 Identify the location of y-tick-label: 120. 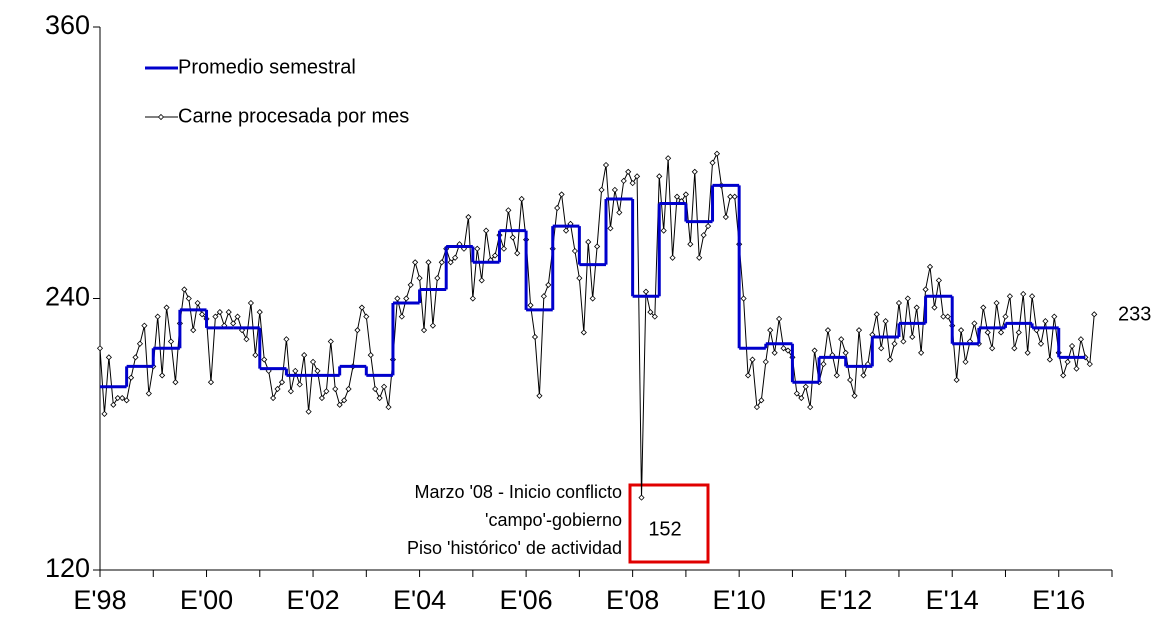
(67, 568).